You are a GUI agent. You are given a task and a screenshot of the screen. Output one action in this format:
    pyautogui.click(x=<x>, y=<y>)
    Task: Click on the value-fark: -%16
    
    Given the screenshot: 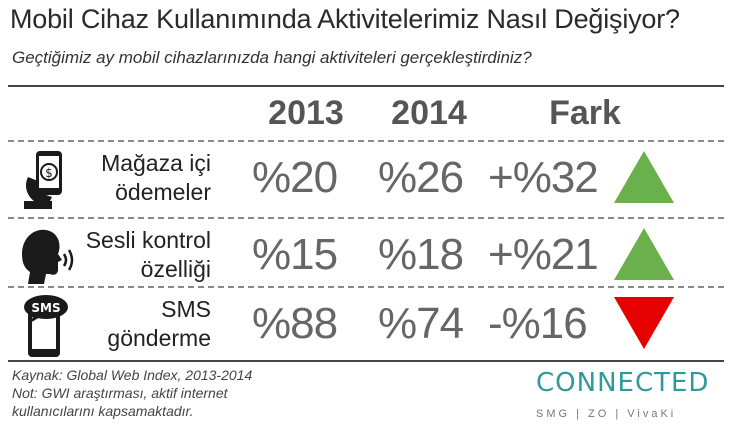 What is the action you would take?
    pyautogui.click(x=538, y=323)
    